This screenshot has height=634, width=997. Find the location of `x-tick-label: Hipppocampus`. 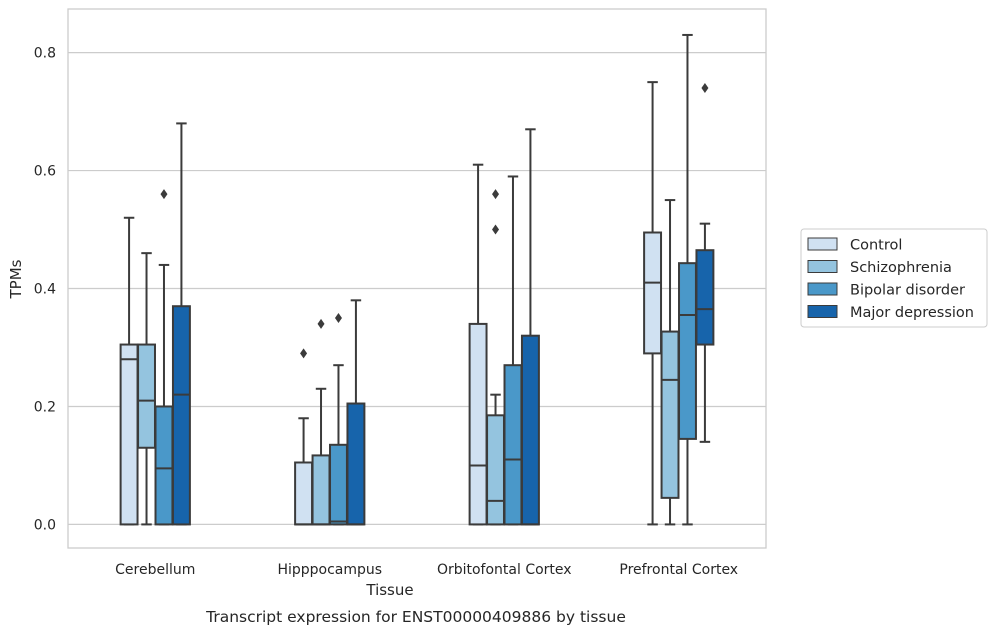

x-tick-label: Hipppocampus is located at coordinates (329, 570).